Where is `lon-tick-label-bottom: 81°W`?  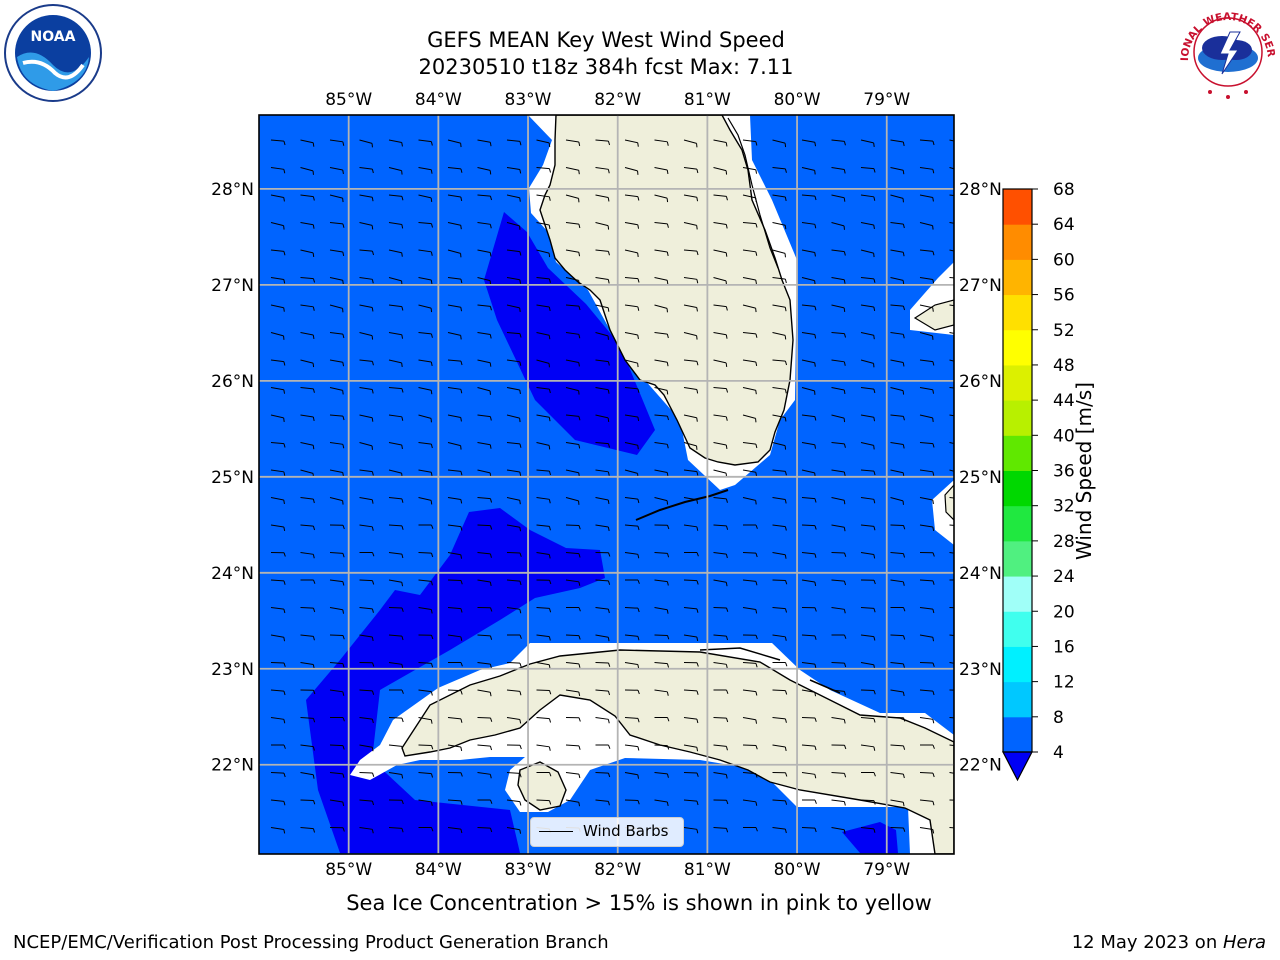
lon-tick-label-bottom: 81°W is located at coordinates (707, 870).